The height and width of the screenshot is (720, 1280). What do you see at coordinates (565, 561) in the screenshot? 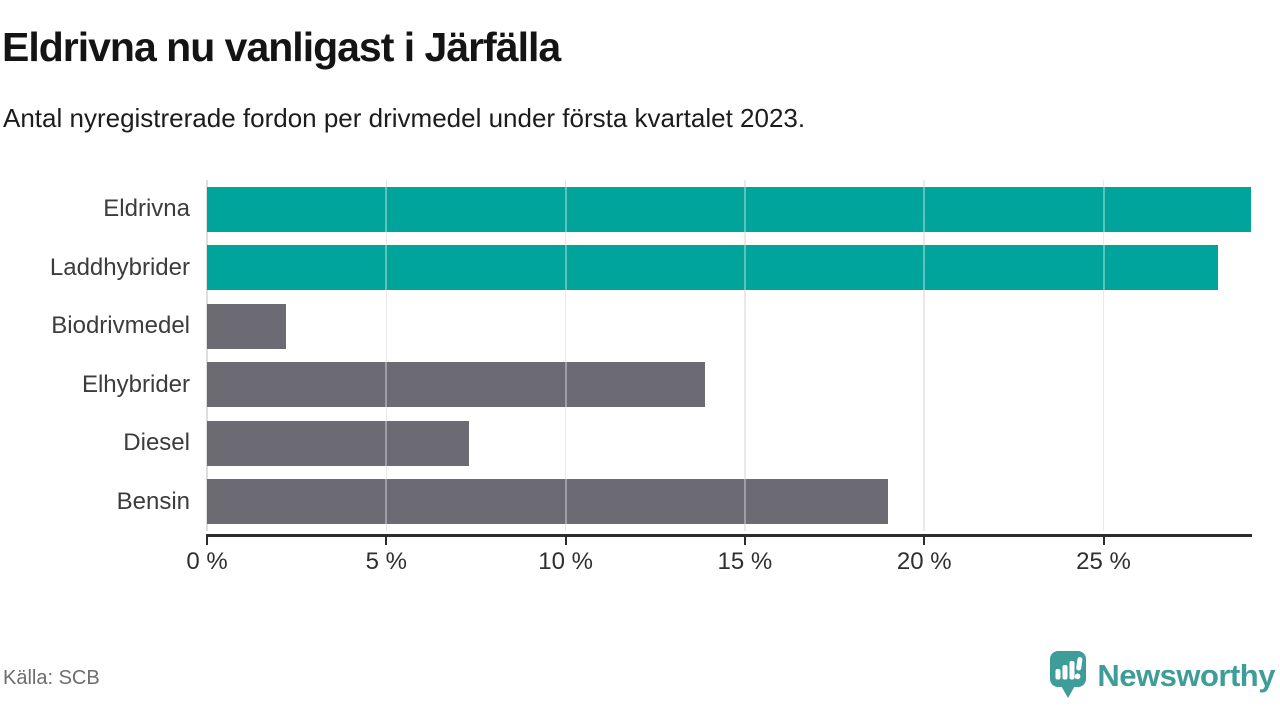
I see `axis-tick-label: 10 %` at bounding box center [565, 561].